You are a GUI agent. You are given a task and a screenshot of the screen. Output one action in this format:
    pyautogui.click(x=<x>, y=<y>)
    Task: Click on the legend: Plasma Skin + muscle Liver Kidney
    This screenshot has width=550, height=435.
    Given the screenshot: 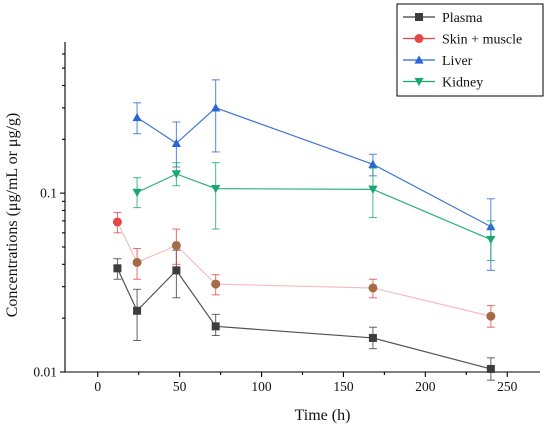 What is the action you would take?
    pyautogui.click(x=470, y=50)
    